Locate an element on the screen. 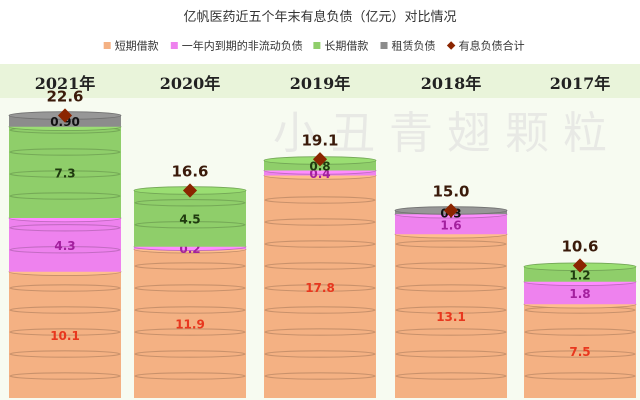 The height and width of the screenshot is (400, 640). legend-label: 短期借款 is located at coordinates (137, 46).